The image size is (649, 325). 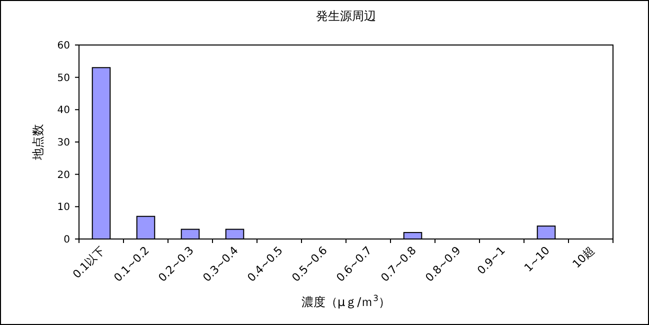 I want to click on y-tick-label: 60, so click(x=63, y=46).